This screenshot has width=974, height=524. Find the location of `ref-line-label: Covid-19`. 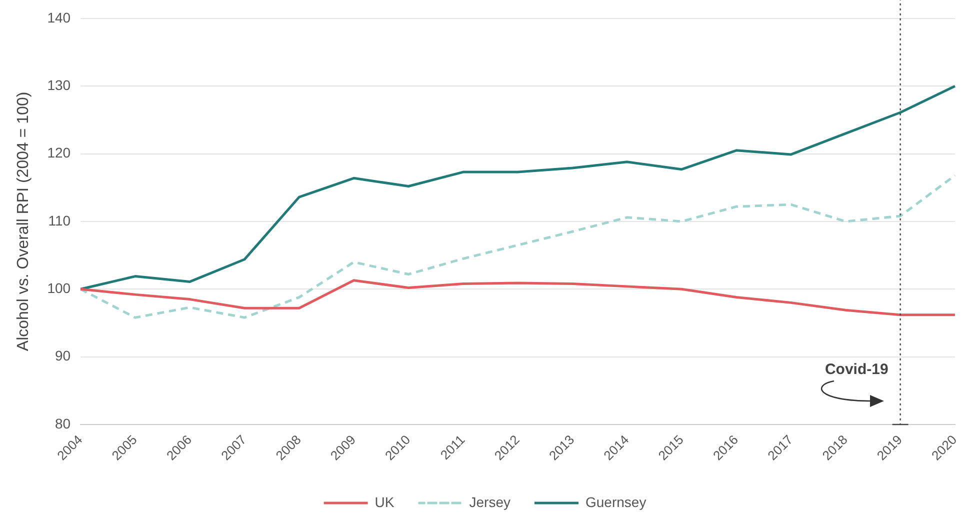

ref-line-label: Covid-19 is located at coordinates (856, 369).